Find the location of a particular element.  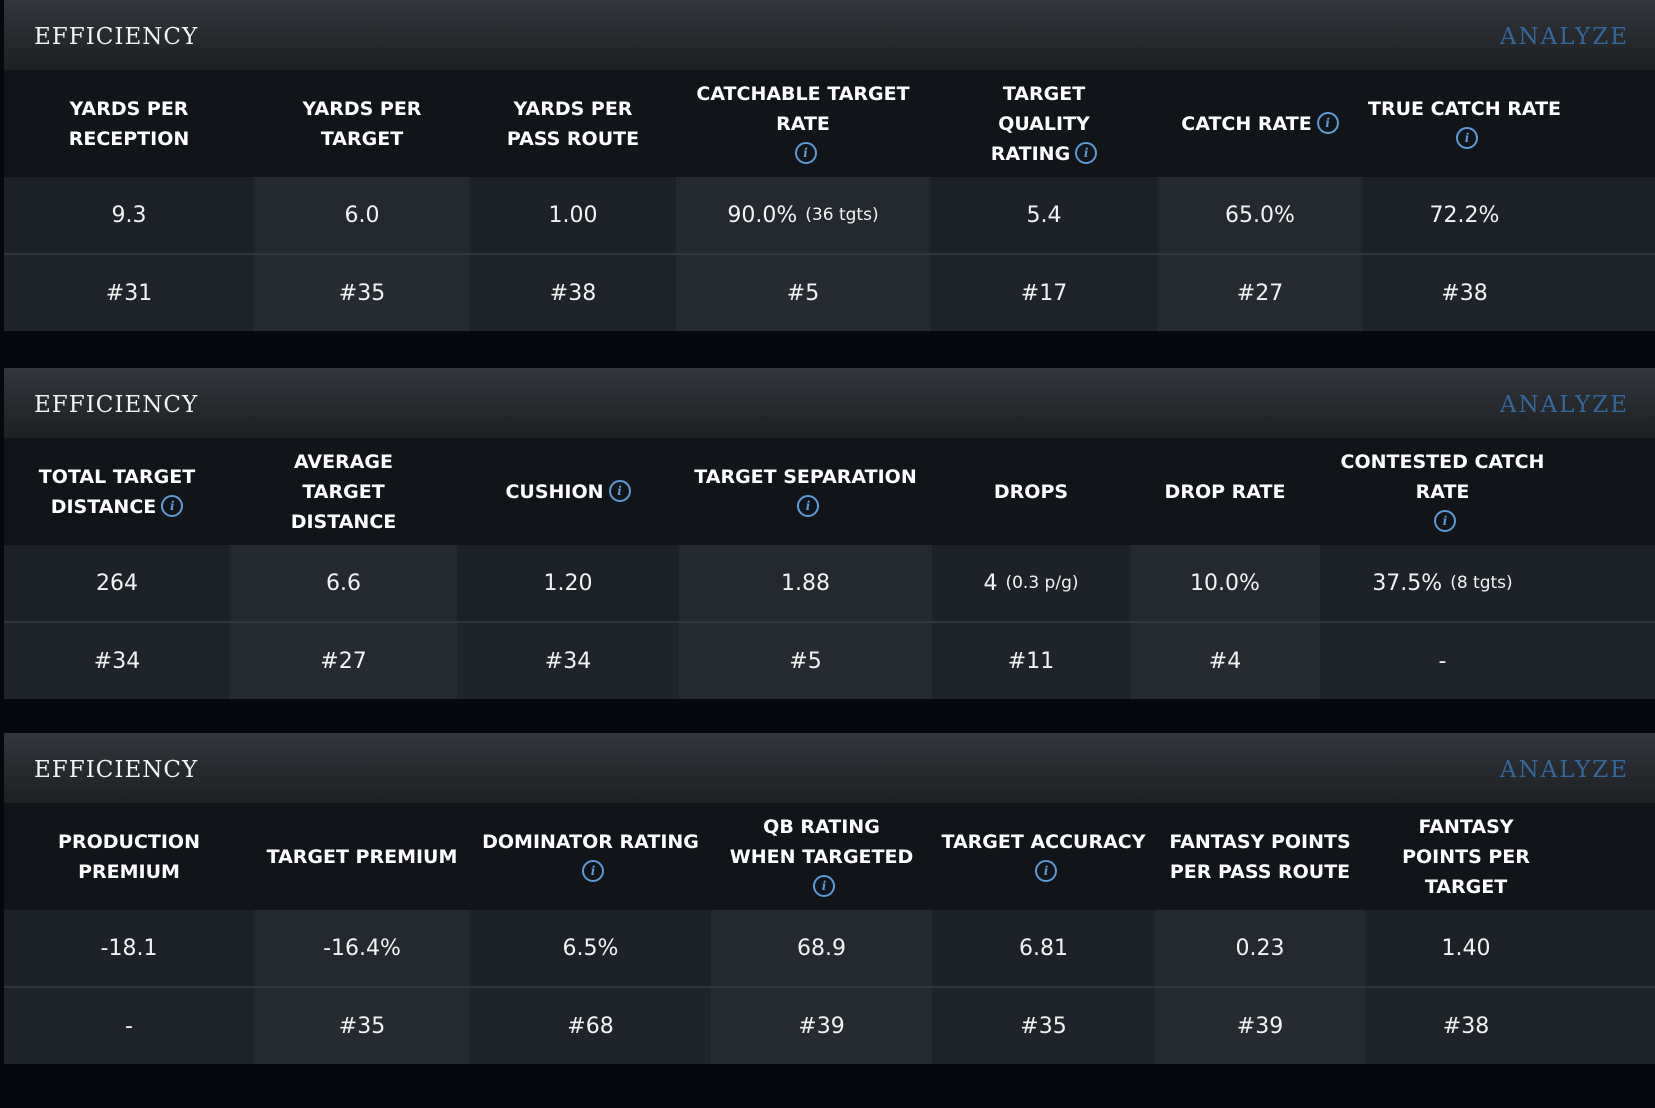

column-header-label: AVERAGE TARGET DISTANCE is located at coordinates (343, 491).